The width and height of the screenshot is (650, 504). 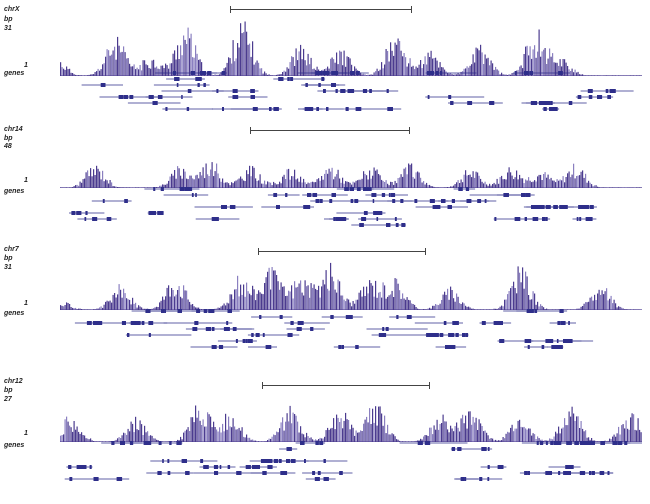 What do you see at coordinates (13, 129) in the screenshot?
I see `chrom-label: chr14` at bounding box center [13, 129].